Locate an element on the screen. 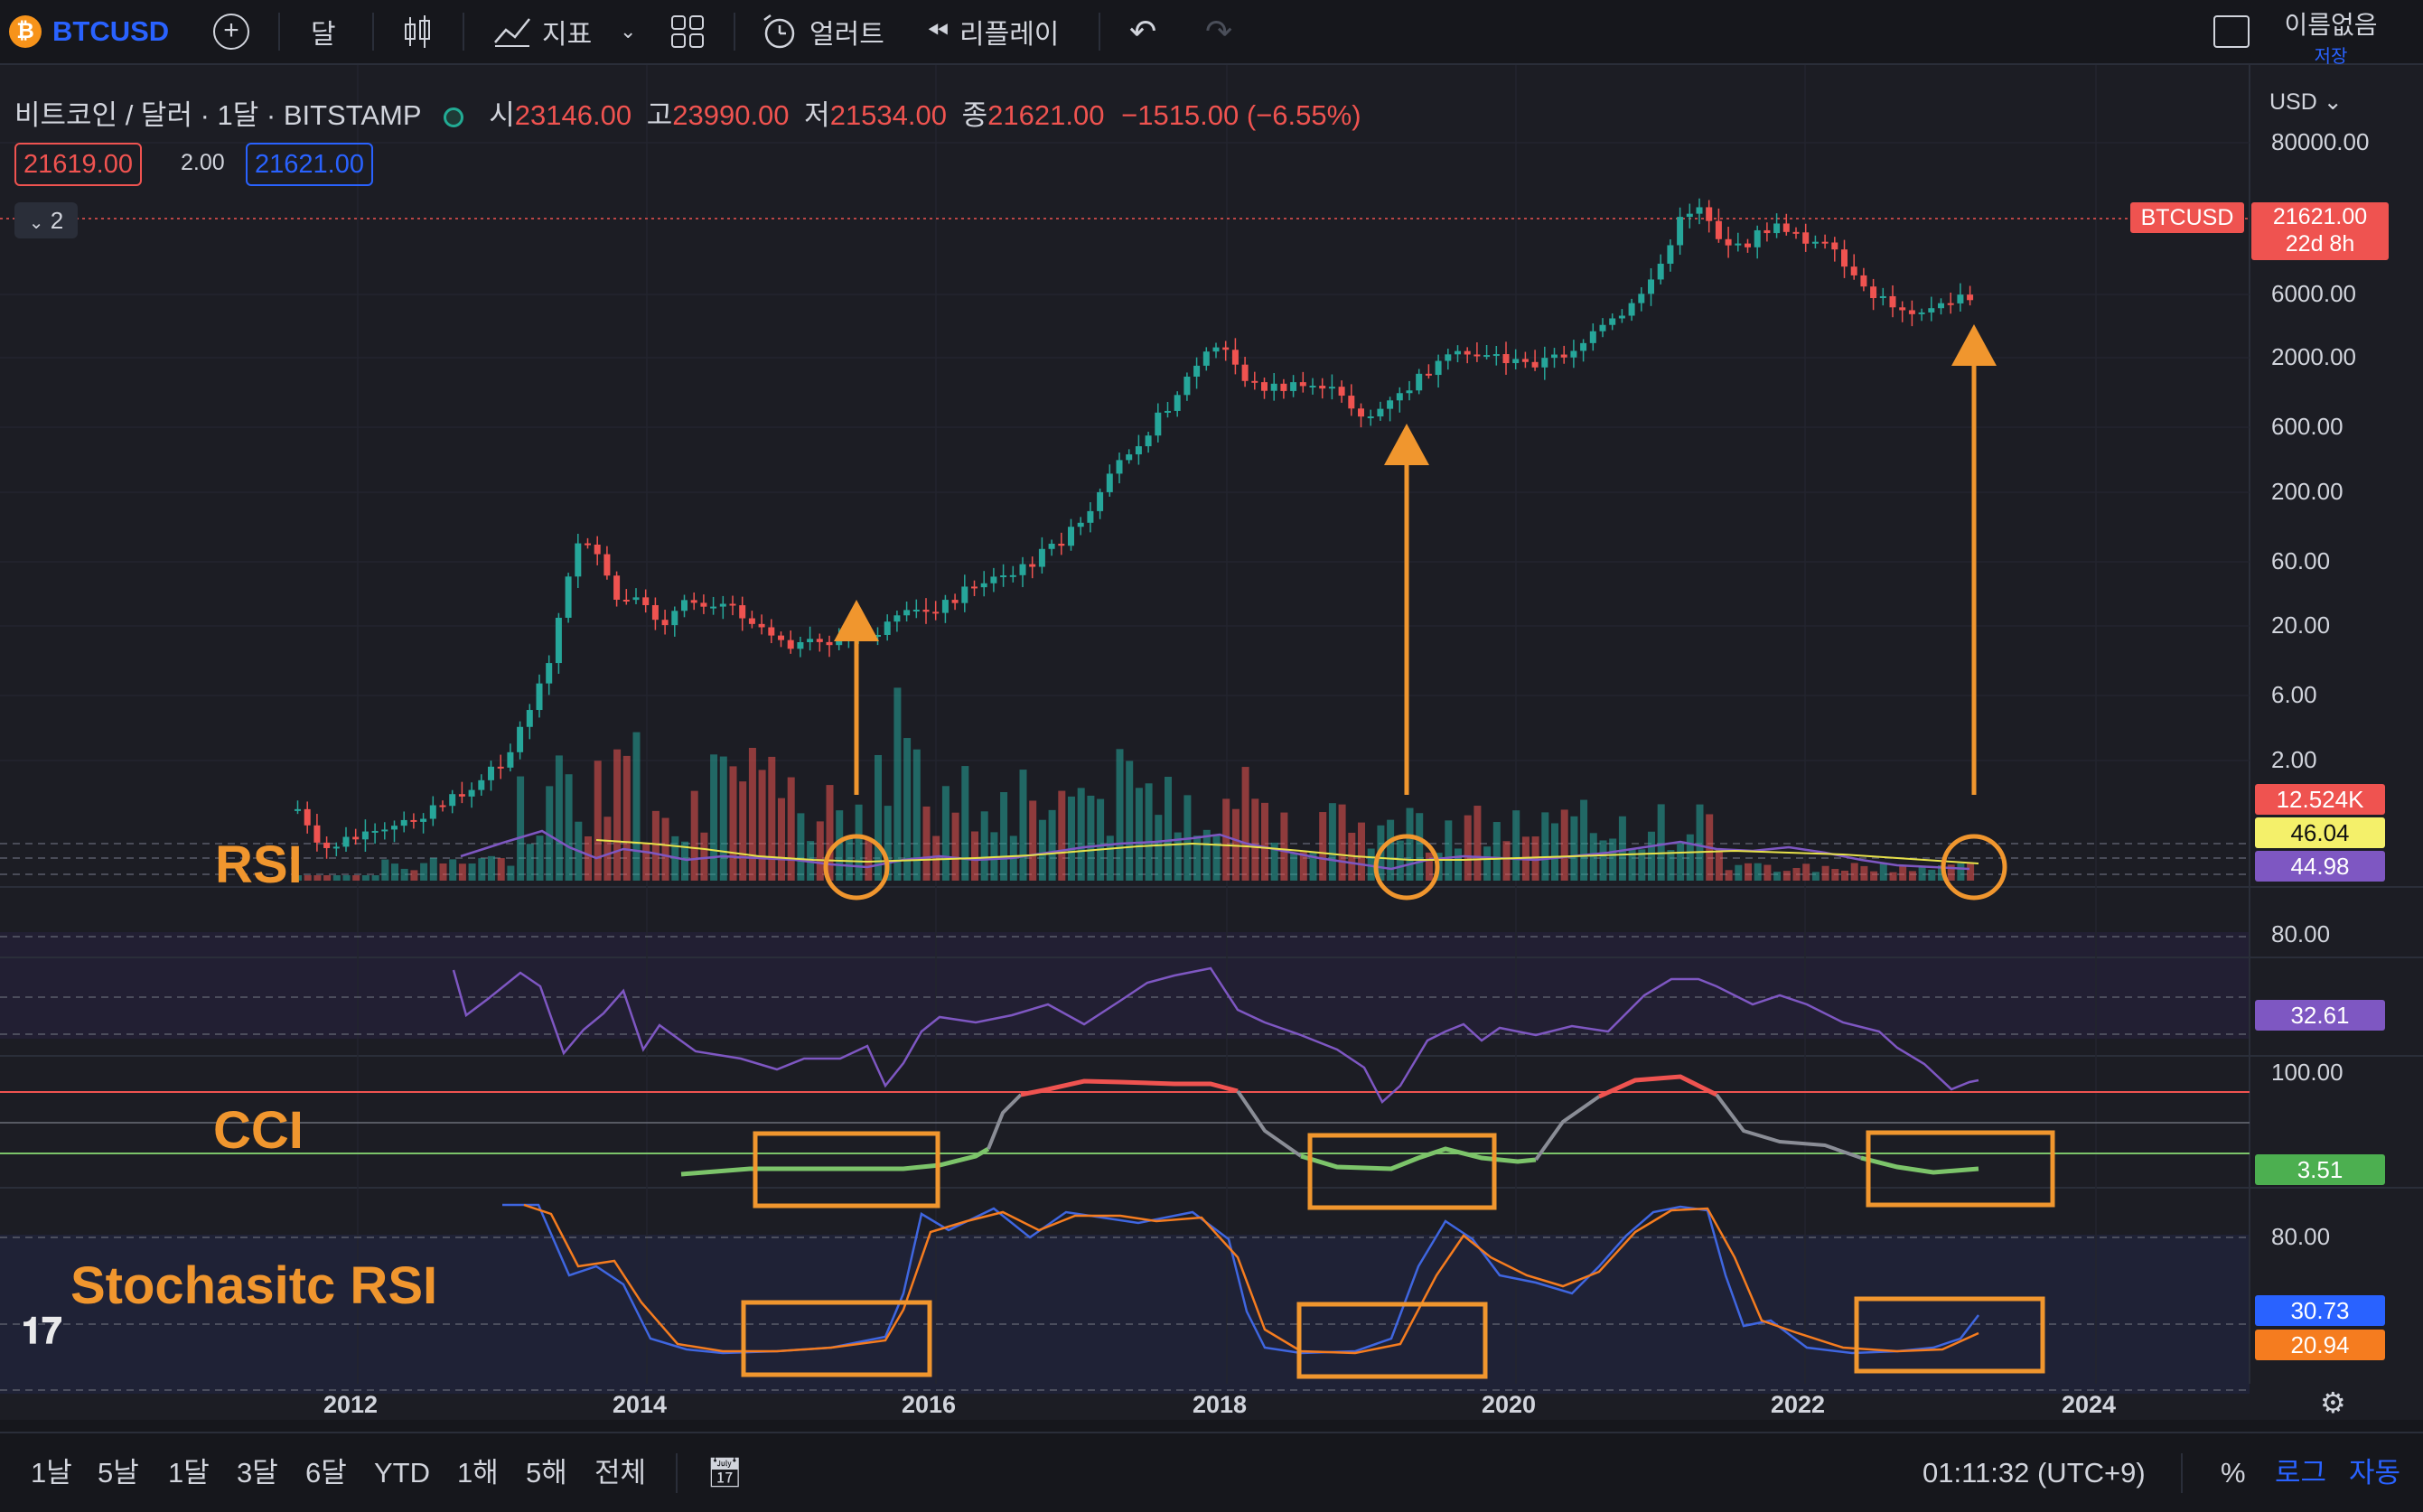 Image resolution: width=2423 pixels, height=1512 pixels. symbol-search: ₿ BTCUSD is located at coordinates (89, 31).